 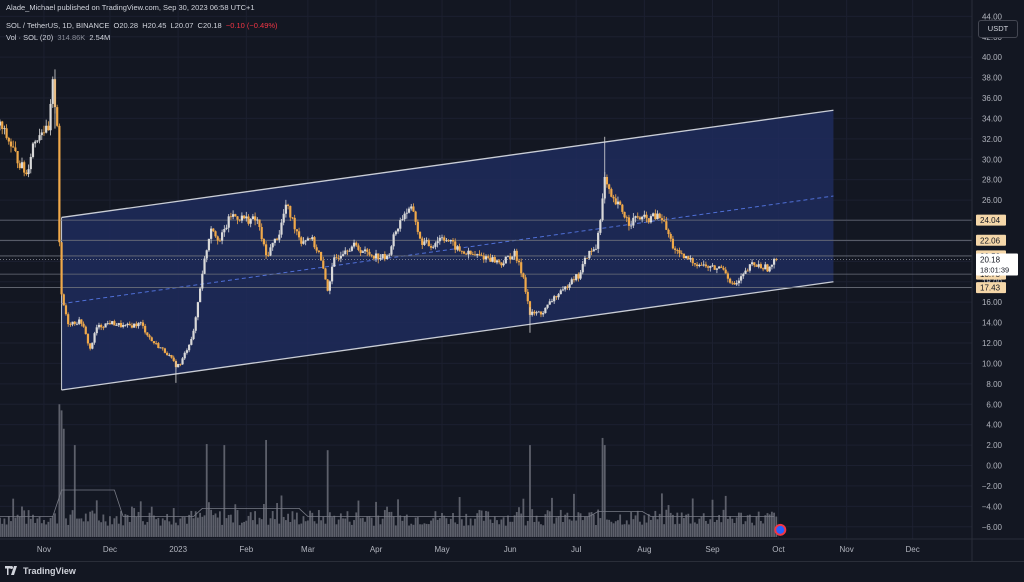 What do you see at coordinates (990, 288) in the screenshot?
I see `level-tag-label: 17.43` at bounding box center [990, 288].